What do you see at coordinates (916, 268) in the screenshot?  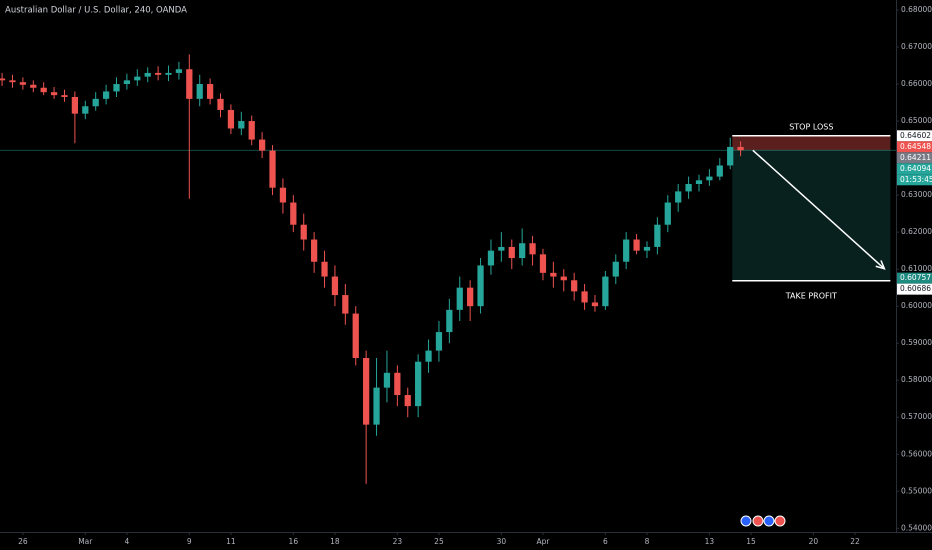 I see `y-tick-label: 0.61000` at bounding box center [916, 268].